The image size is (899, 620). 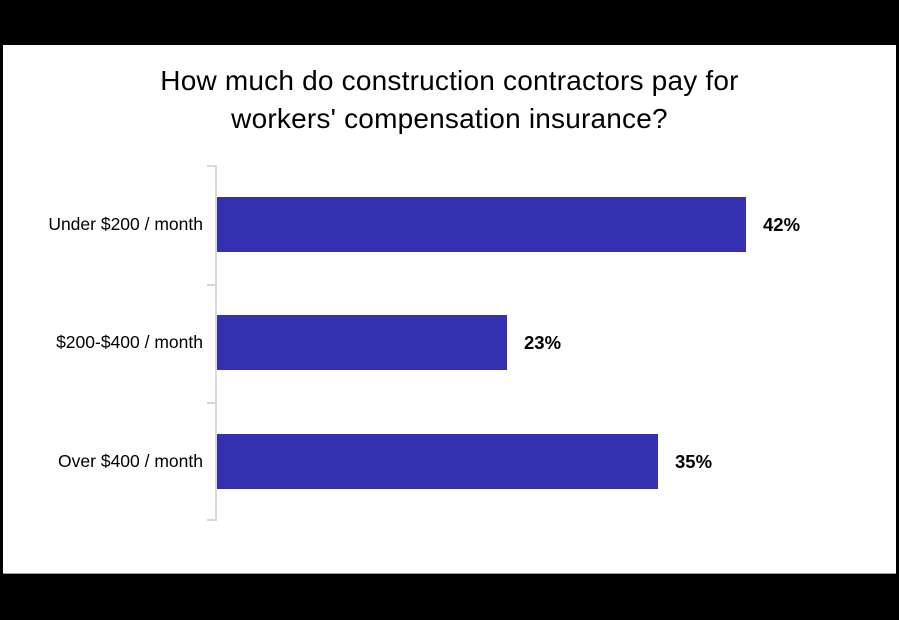 What do you see at coordinates (129, 342) in the screenshot?
I see `category-label: $200-$400 / month` at bounding box center [129, 342].